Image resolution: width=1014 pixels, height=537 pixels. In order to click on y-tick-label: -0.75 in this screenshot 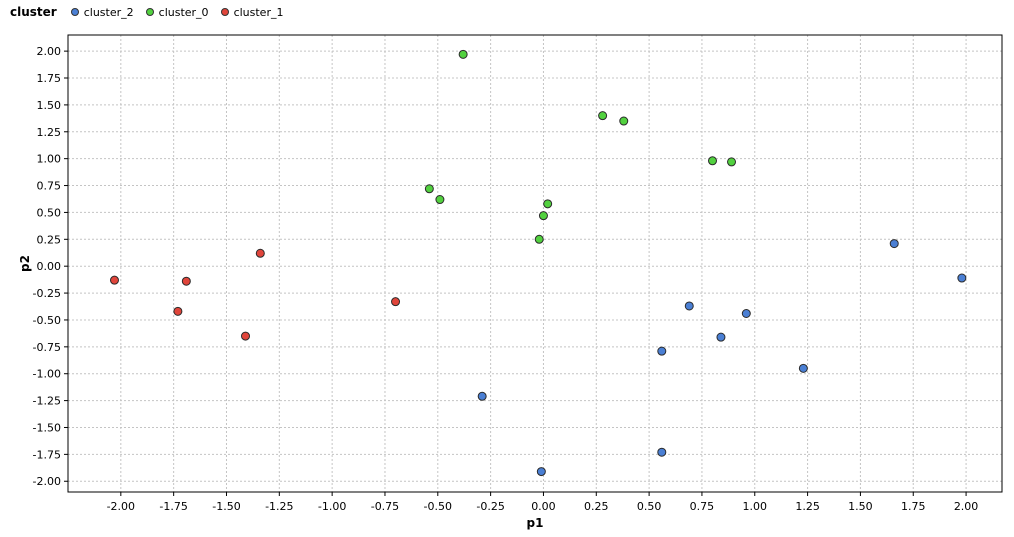, I will do `click(47, 347)`.